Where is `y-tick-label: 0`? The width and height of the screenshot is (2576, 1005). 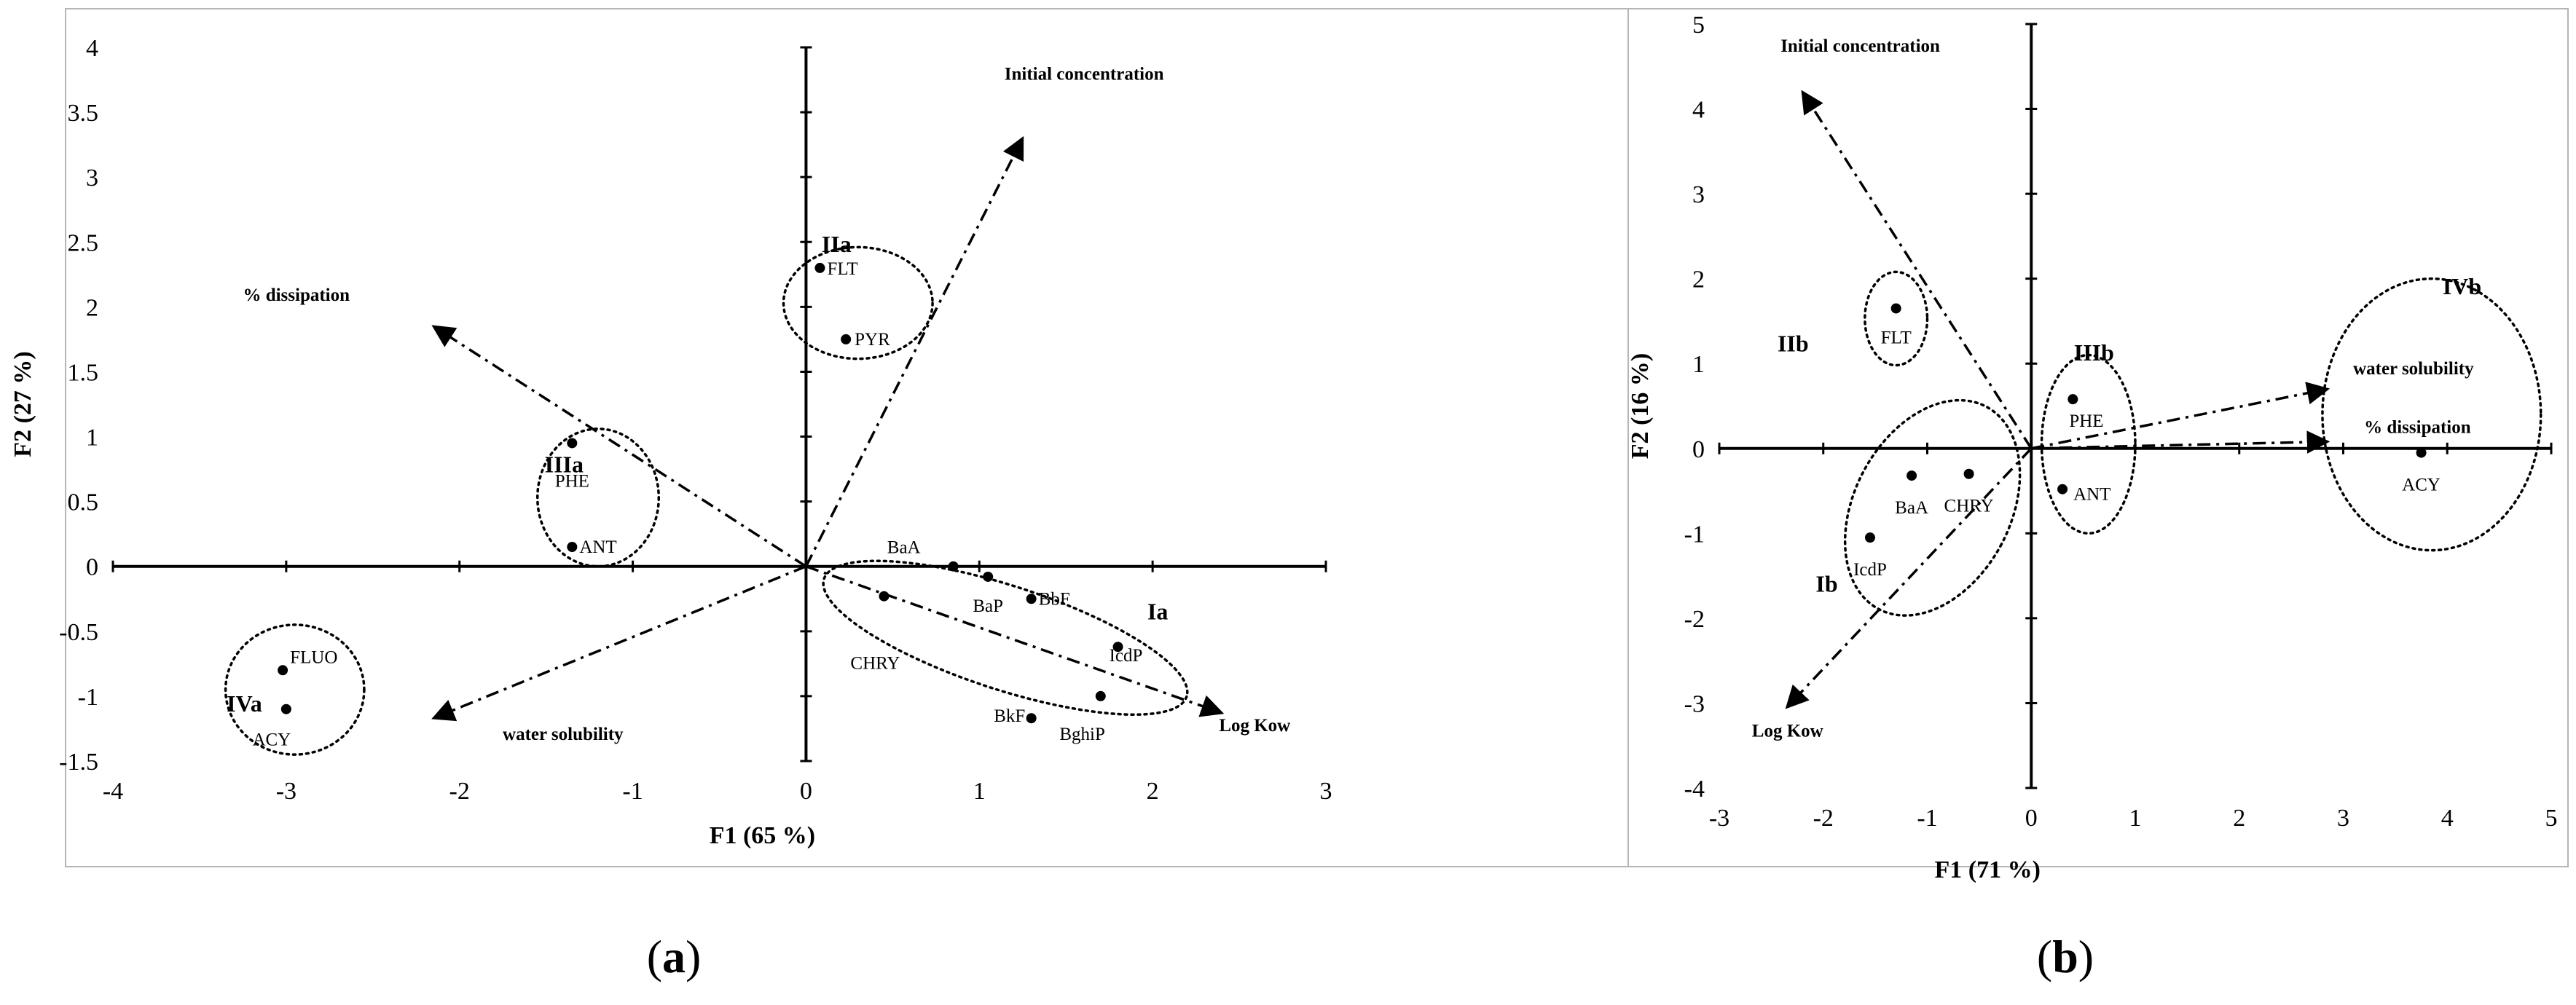
y-tick-label: 0 is located at coordinates (92, 567).